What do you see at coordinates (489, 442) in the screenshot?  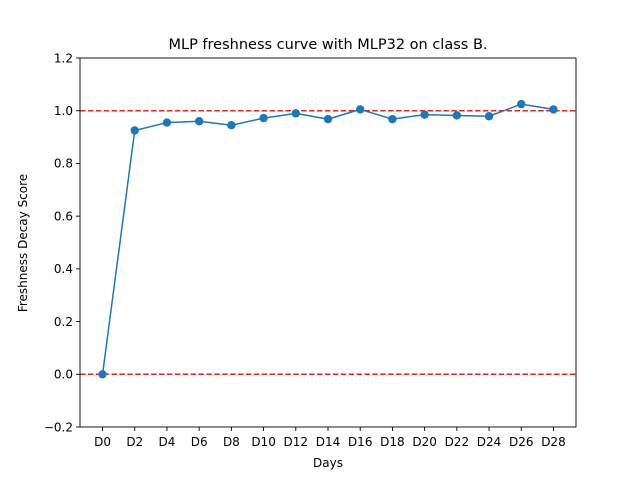 I see `x-tick-label: D24` at bounding box center [489, 442].